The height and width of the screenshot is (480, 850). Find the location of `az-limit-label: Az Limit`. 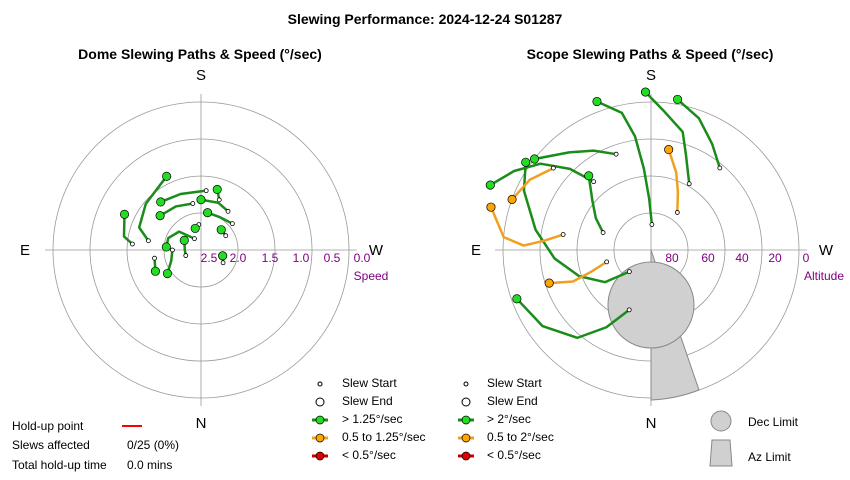

az-limit-label: Az Limit is located at coordinates (769, 457).